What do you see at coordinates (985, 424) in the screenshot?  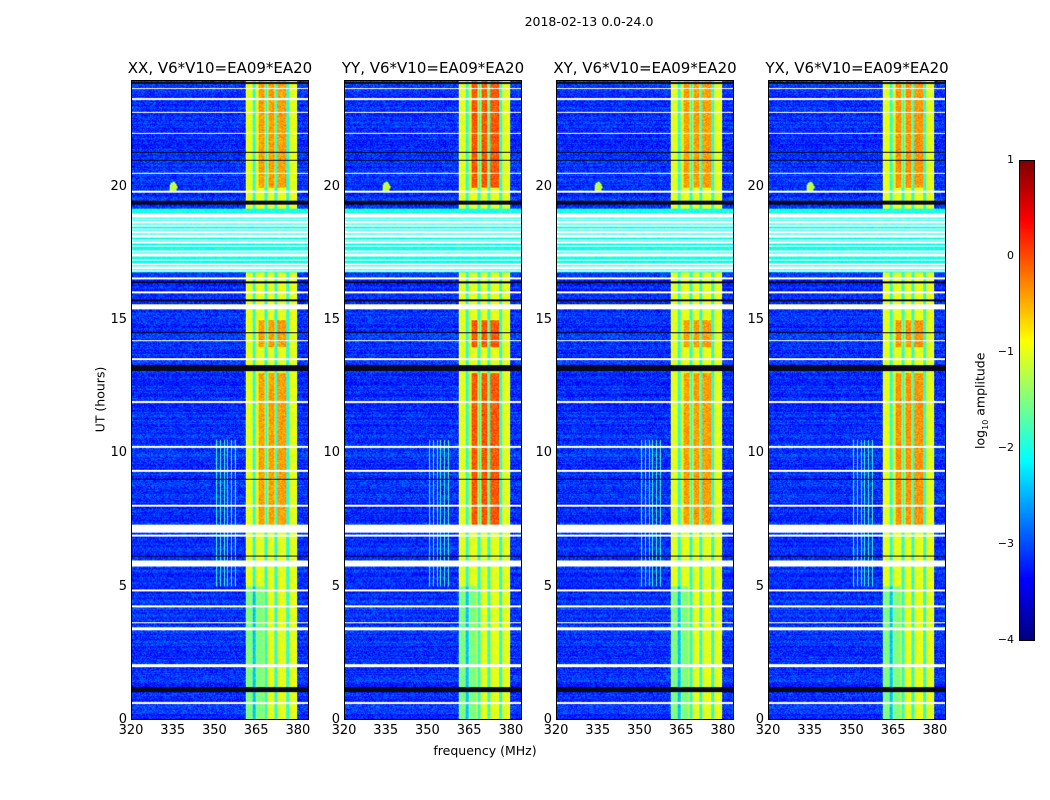 I see `colorbar-label-sub: 10` at bounding box center [985, 424].